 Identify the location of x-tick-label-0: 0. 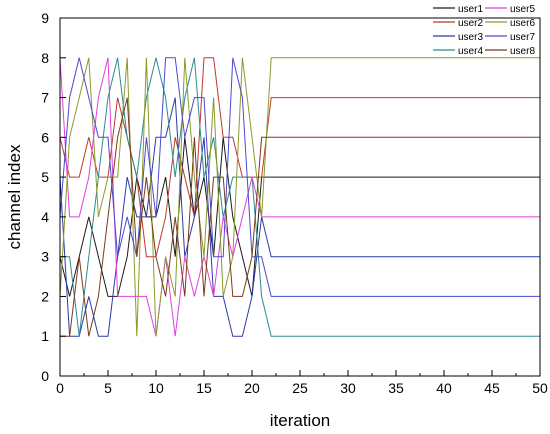
(60, 388).